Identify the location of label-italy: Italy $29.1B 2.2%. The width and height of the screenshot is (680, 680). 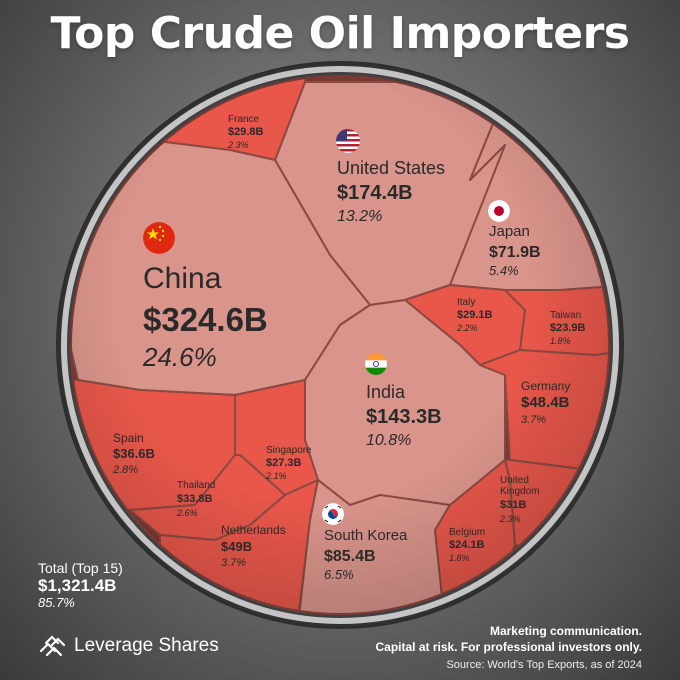
(474, 315).